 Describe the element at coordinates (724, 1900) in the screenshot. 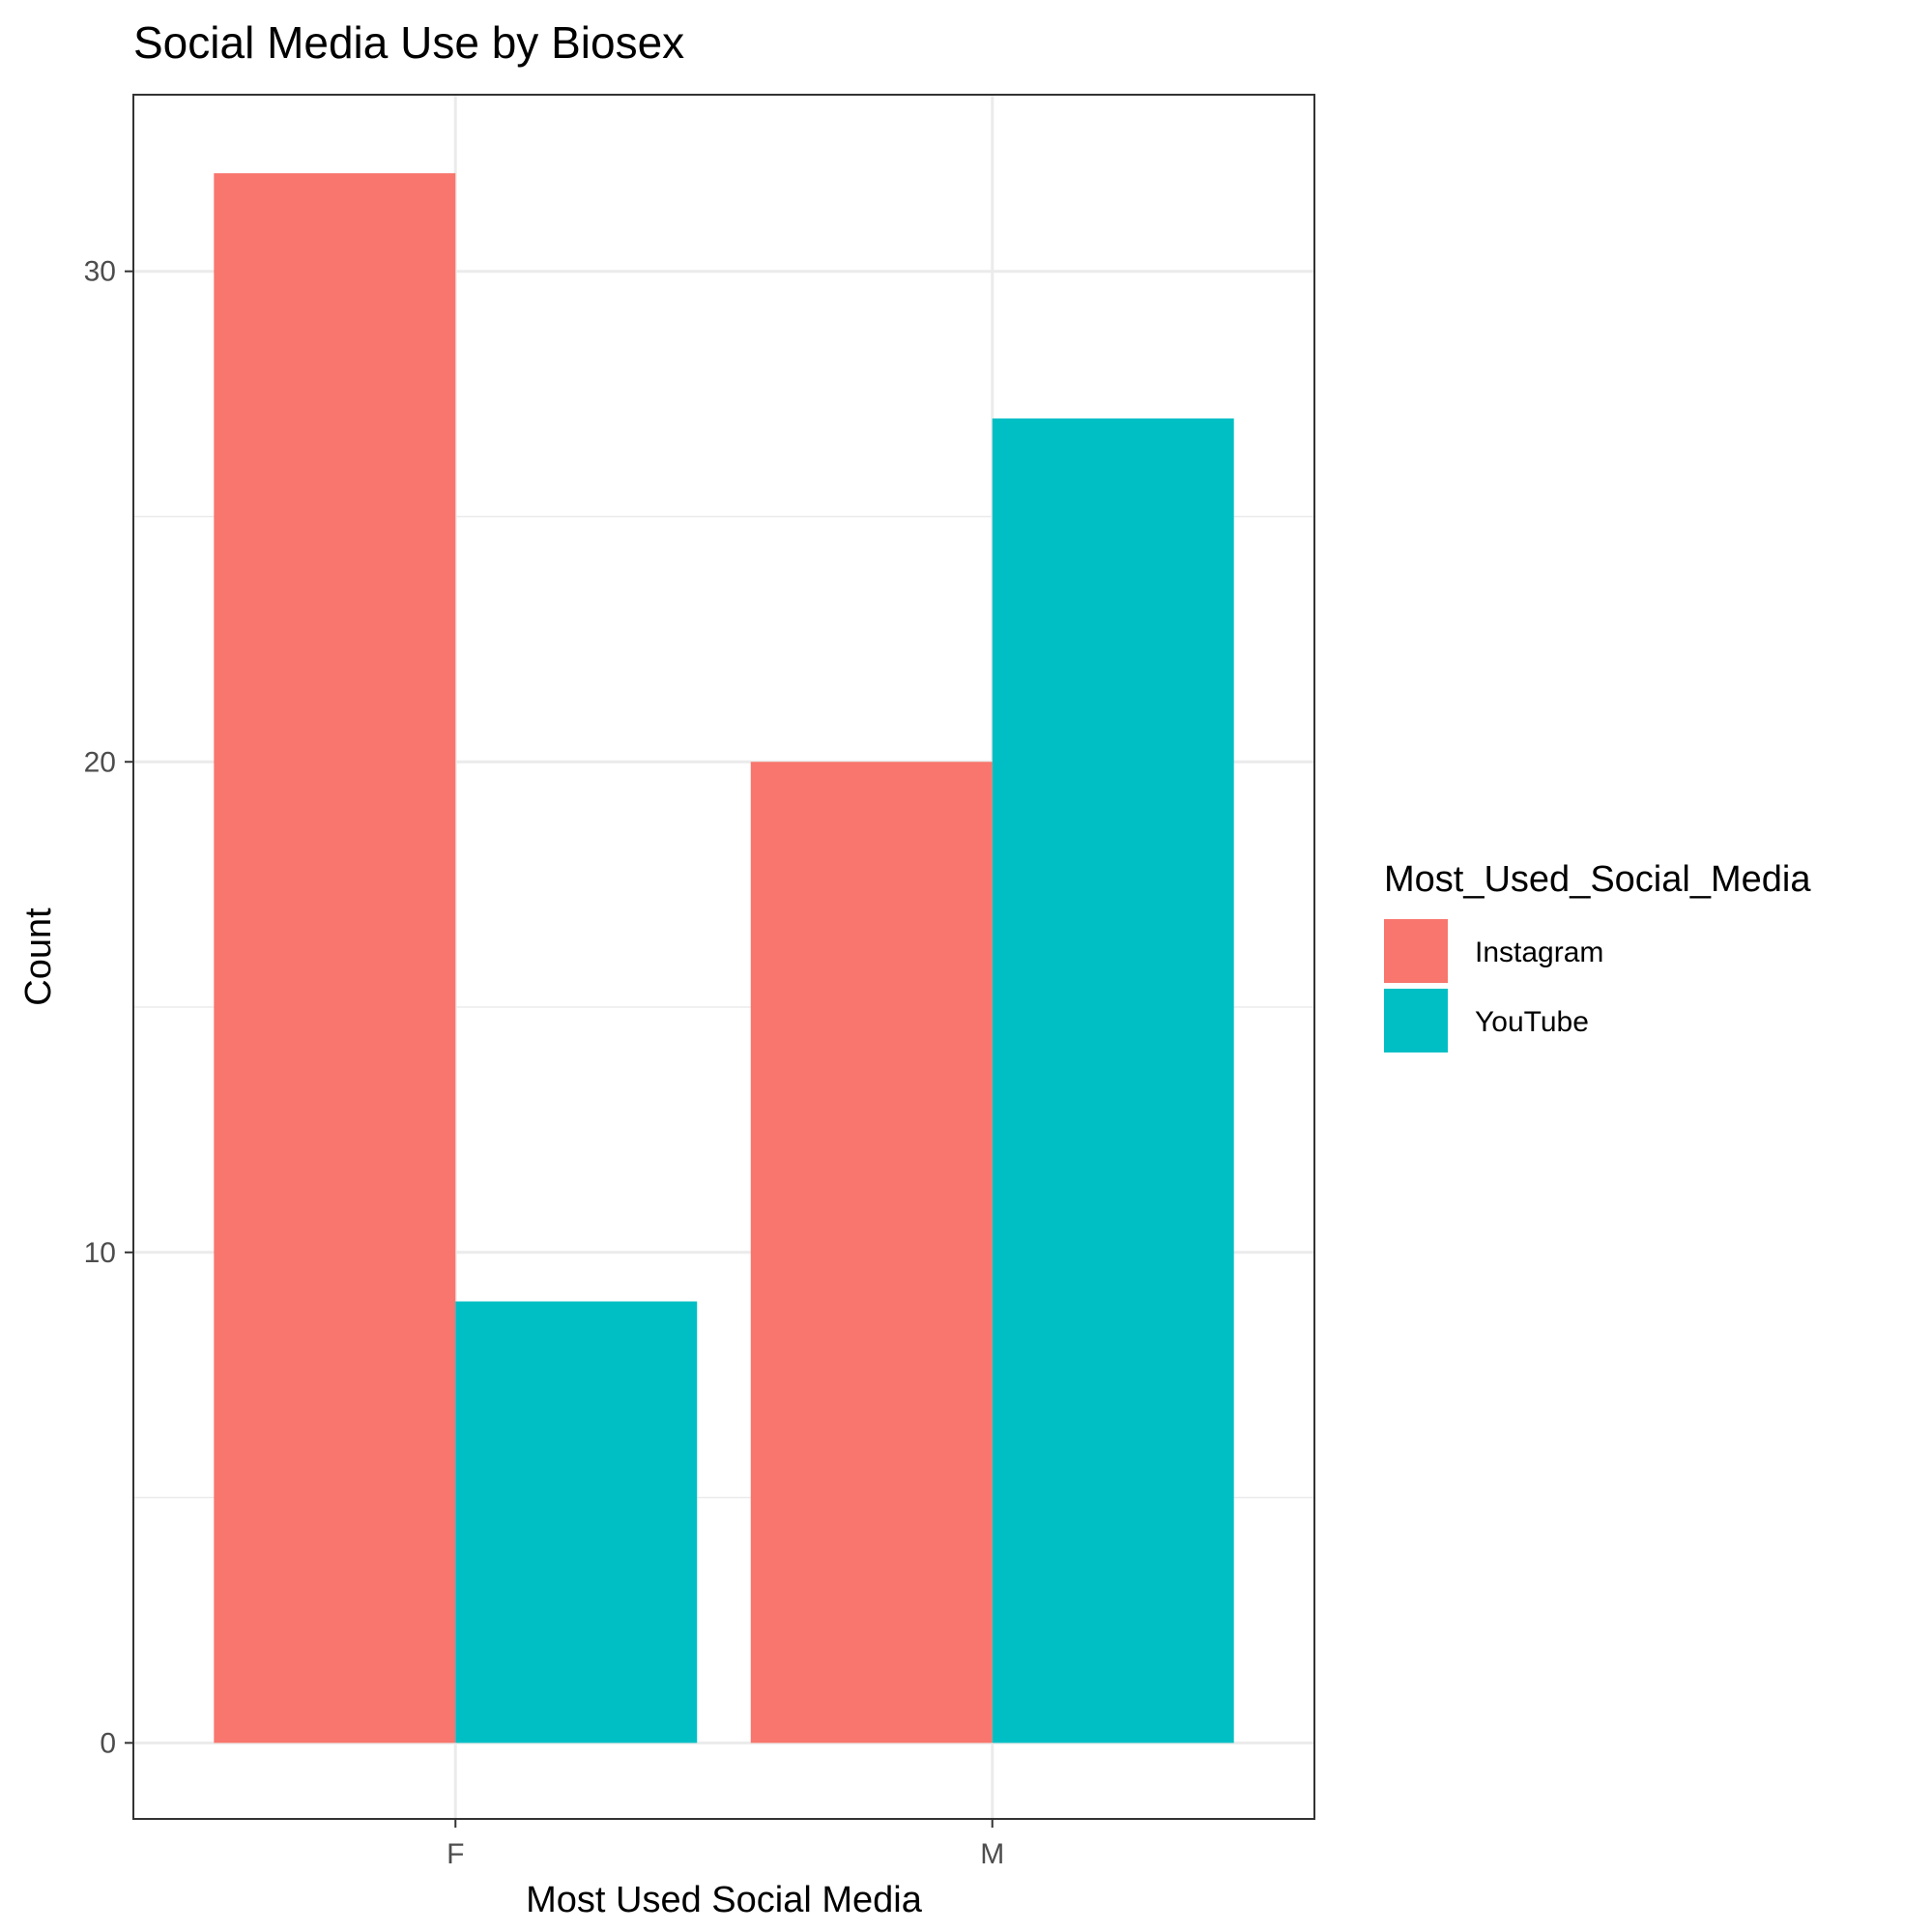

I see `x-axis-title: Most Used Social Media` at that location.